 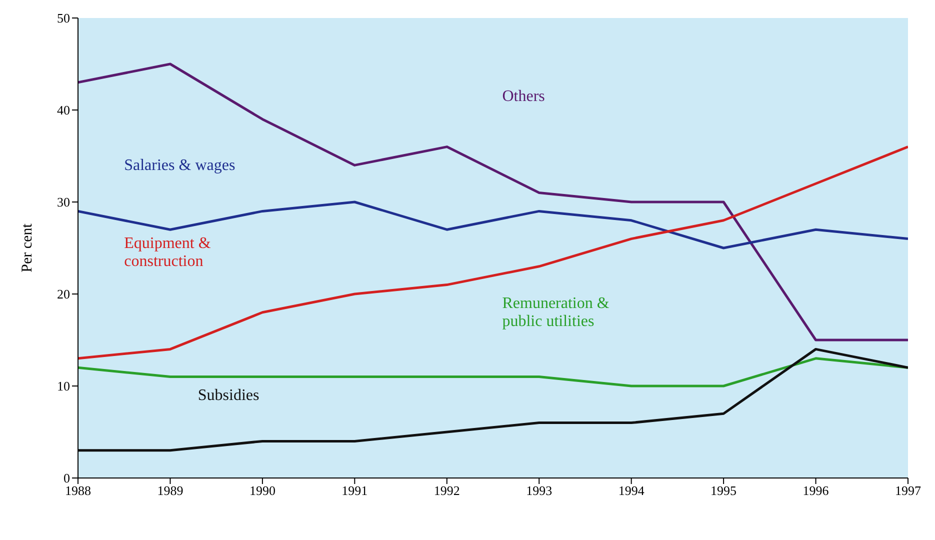 What do you see at coordinates (262, 490) in the screenshot?
I see `x-tick-label: 1990` at bounding box center [262, 490].